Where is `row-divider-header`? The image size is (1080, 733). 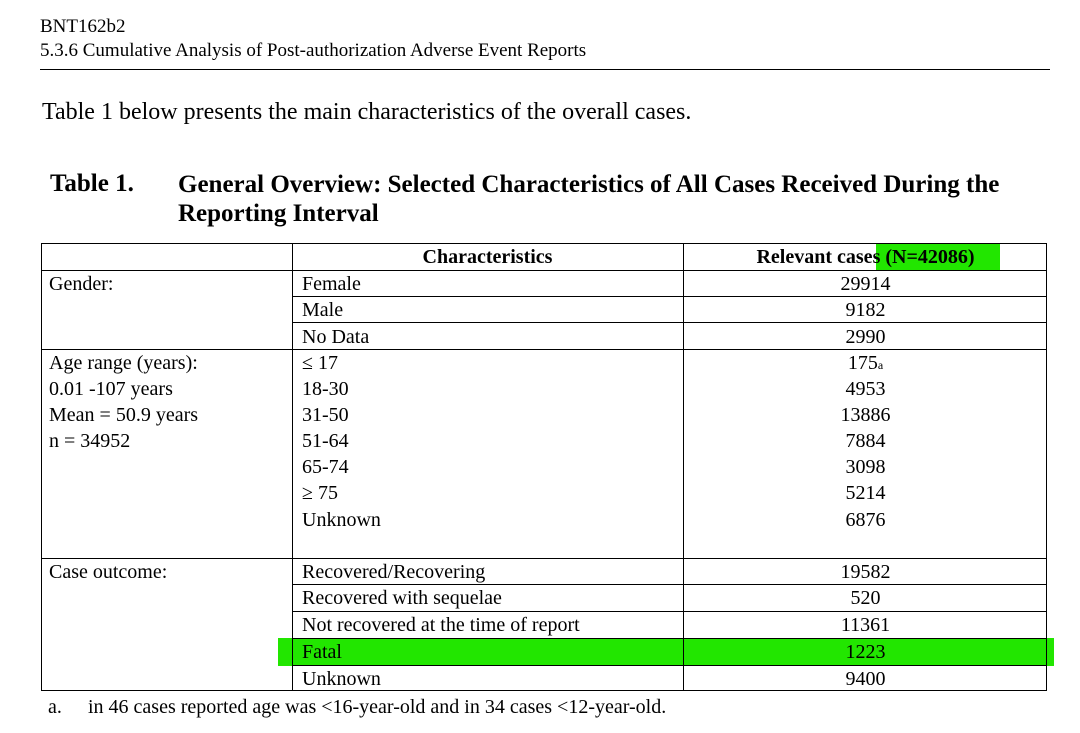 row-divider-header is located at coordinates (544, 270).